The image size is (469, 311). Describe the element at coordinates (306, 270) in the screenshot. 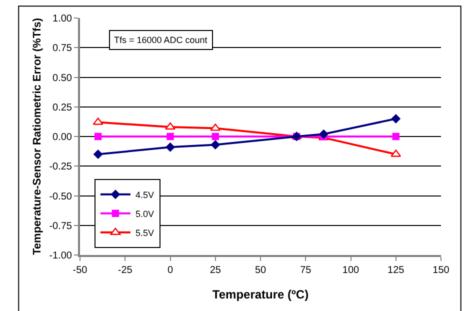

I see `x-tick-label: 75` at that location.